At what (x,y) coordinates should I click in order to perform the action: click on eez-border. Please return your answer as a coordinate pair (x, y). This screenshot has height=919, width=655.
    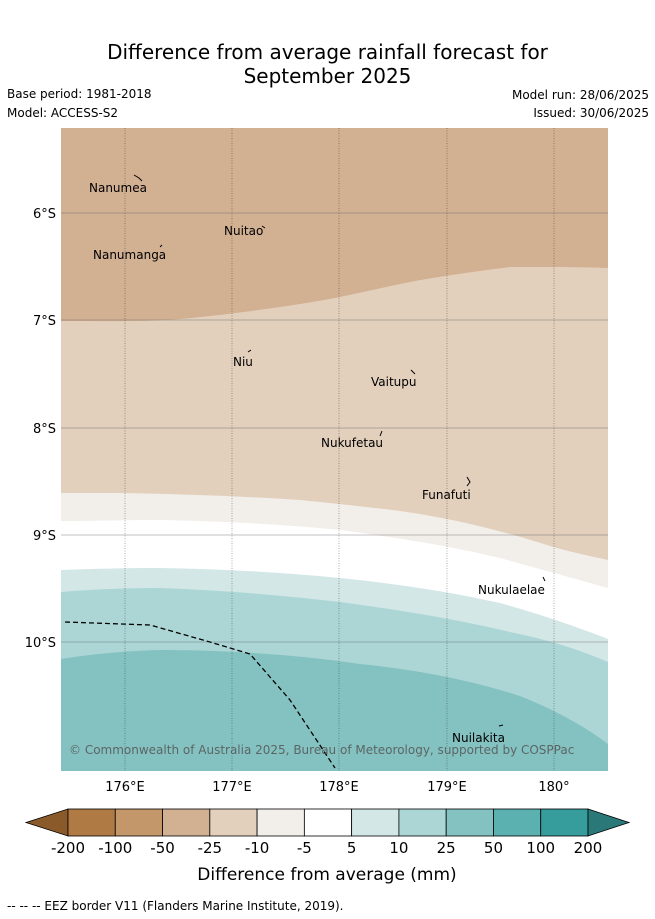
    Looking at the image, I should click on (200, 695).